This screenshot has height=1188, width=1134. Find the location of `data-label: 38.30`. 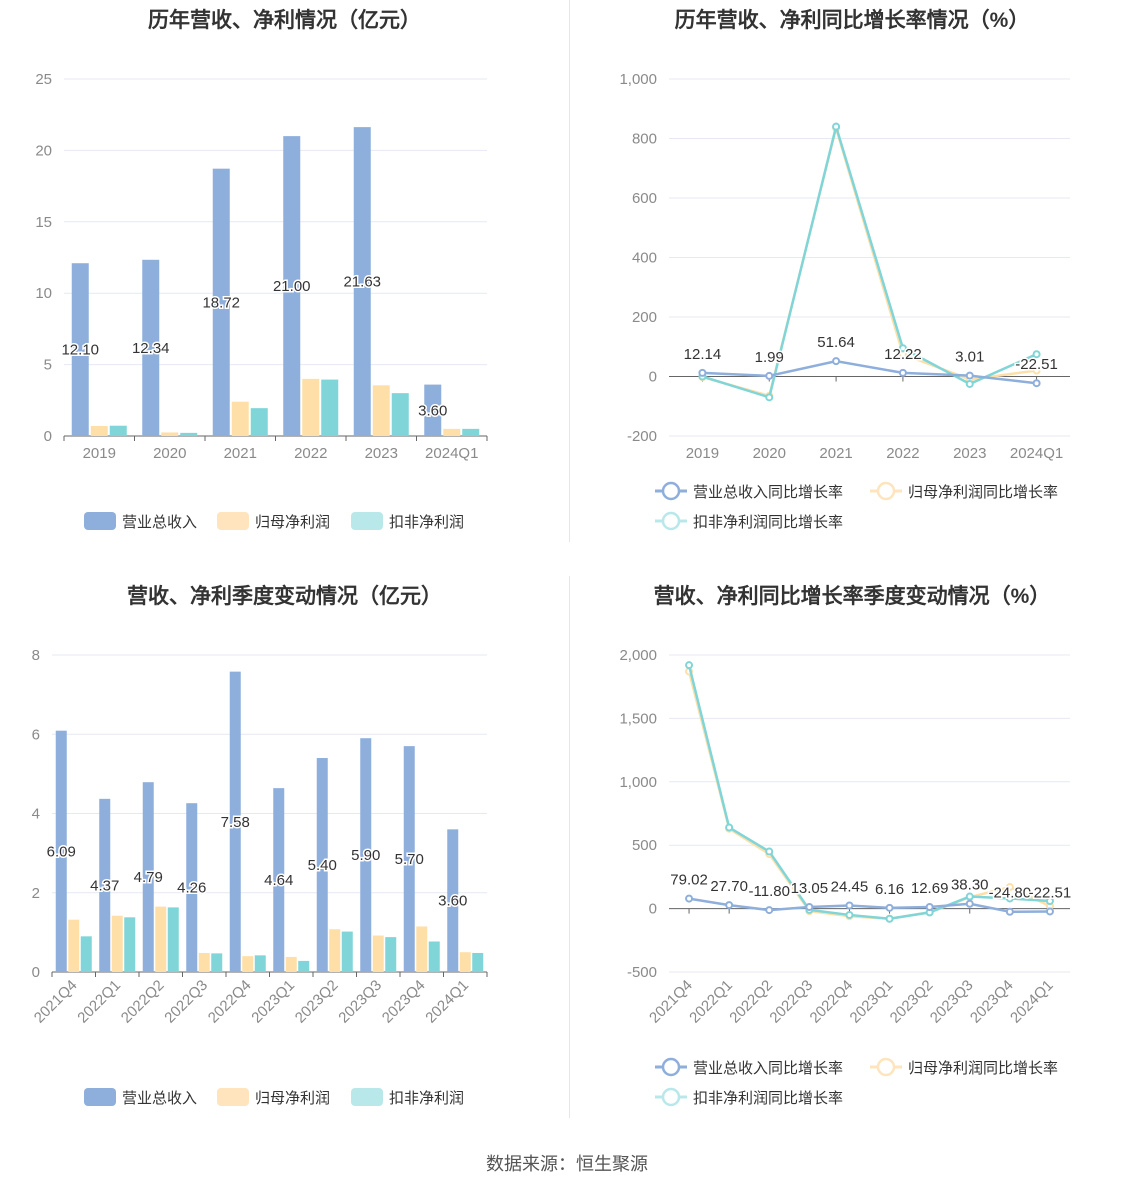

data-label: 38.30 is located at coordinates (970, 885).